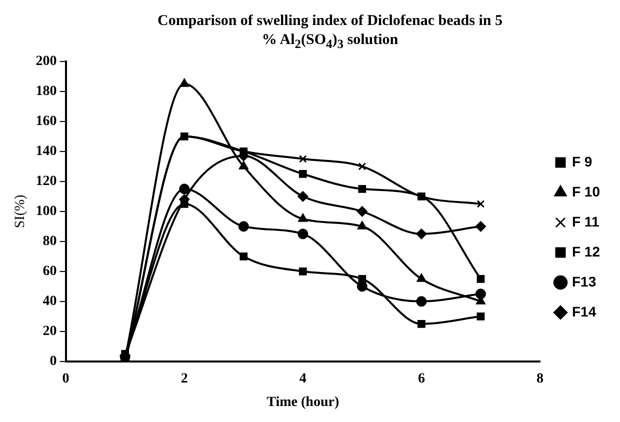  Describe the element at coordinates (20, 211) in the screenshot. I see `y-axis-title: SI(%)` at that location.